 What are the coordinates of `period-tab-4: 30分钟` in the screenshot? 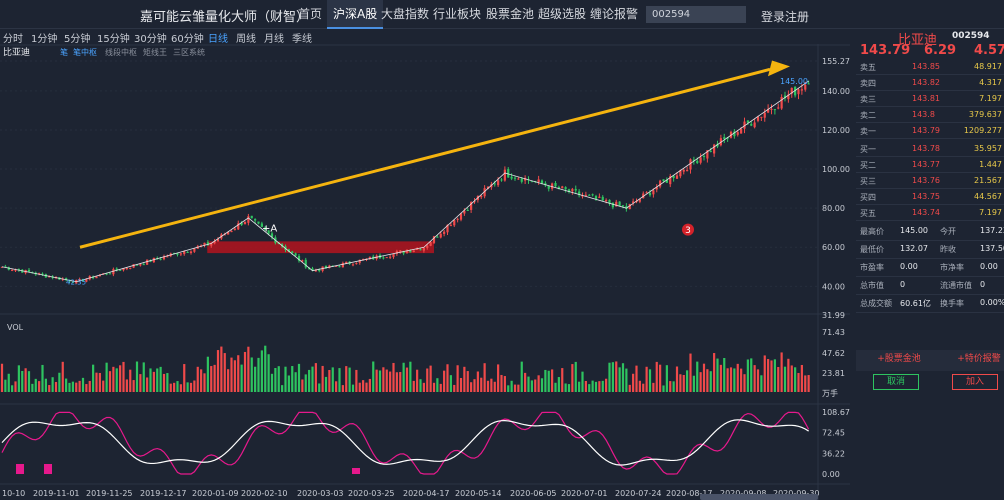 It's located at (150, 39).